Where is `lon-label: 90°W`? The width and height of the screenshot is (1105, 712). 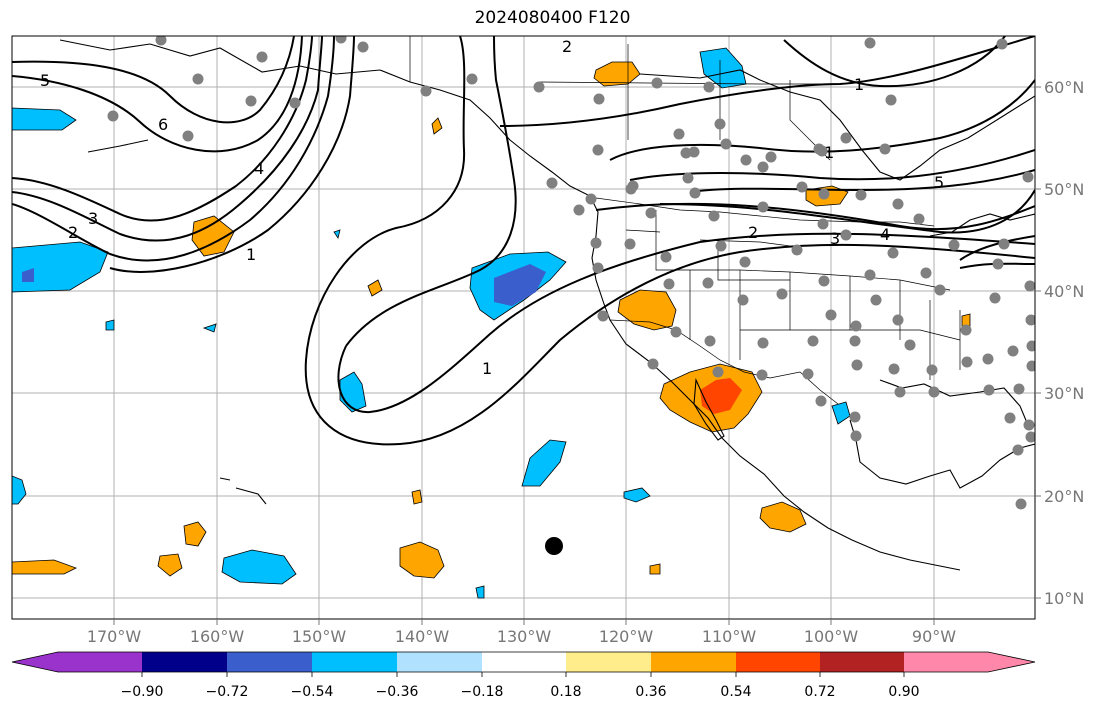 lon-label: 90°W is located at coordinates (934, 636).